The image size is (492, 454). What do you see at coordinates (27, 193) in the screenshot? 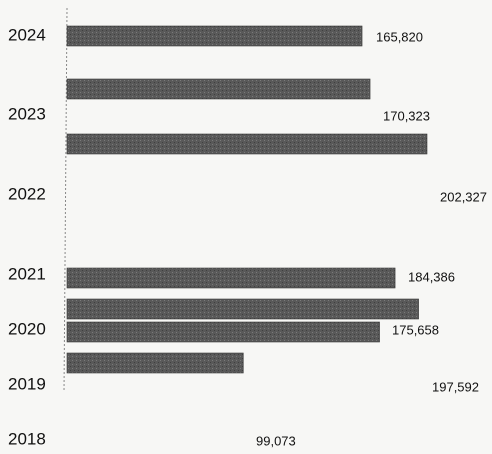
I see `y-tick-label: 2022` at bounding box center [27, 193].